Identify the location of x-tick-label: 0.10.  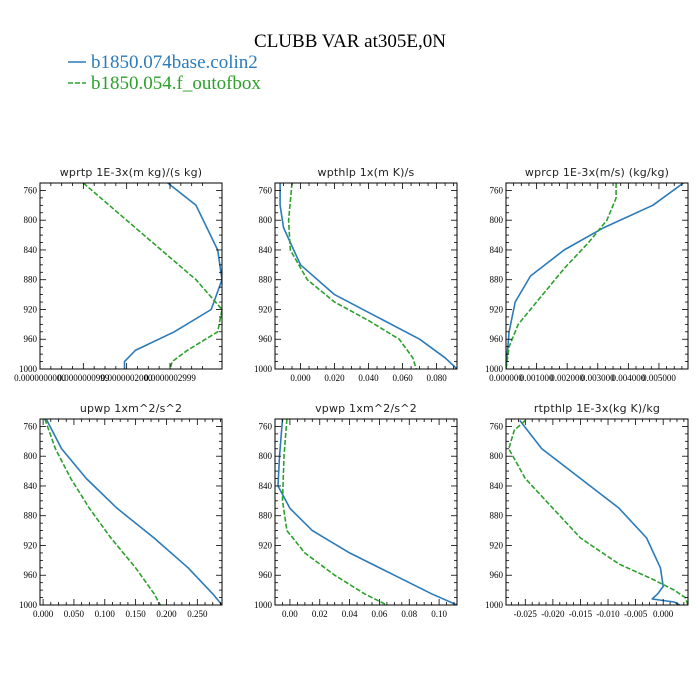
(439, 614).